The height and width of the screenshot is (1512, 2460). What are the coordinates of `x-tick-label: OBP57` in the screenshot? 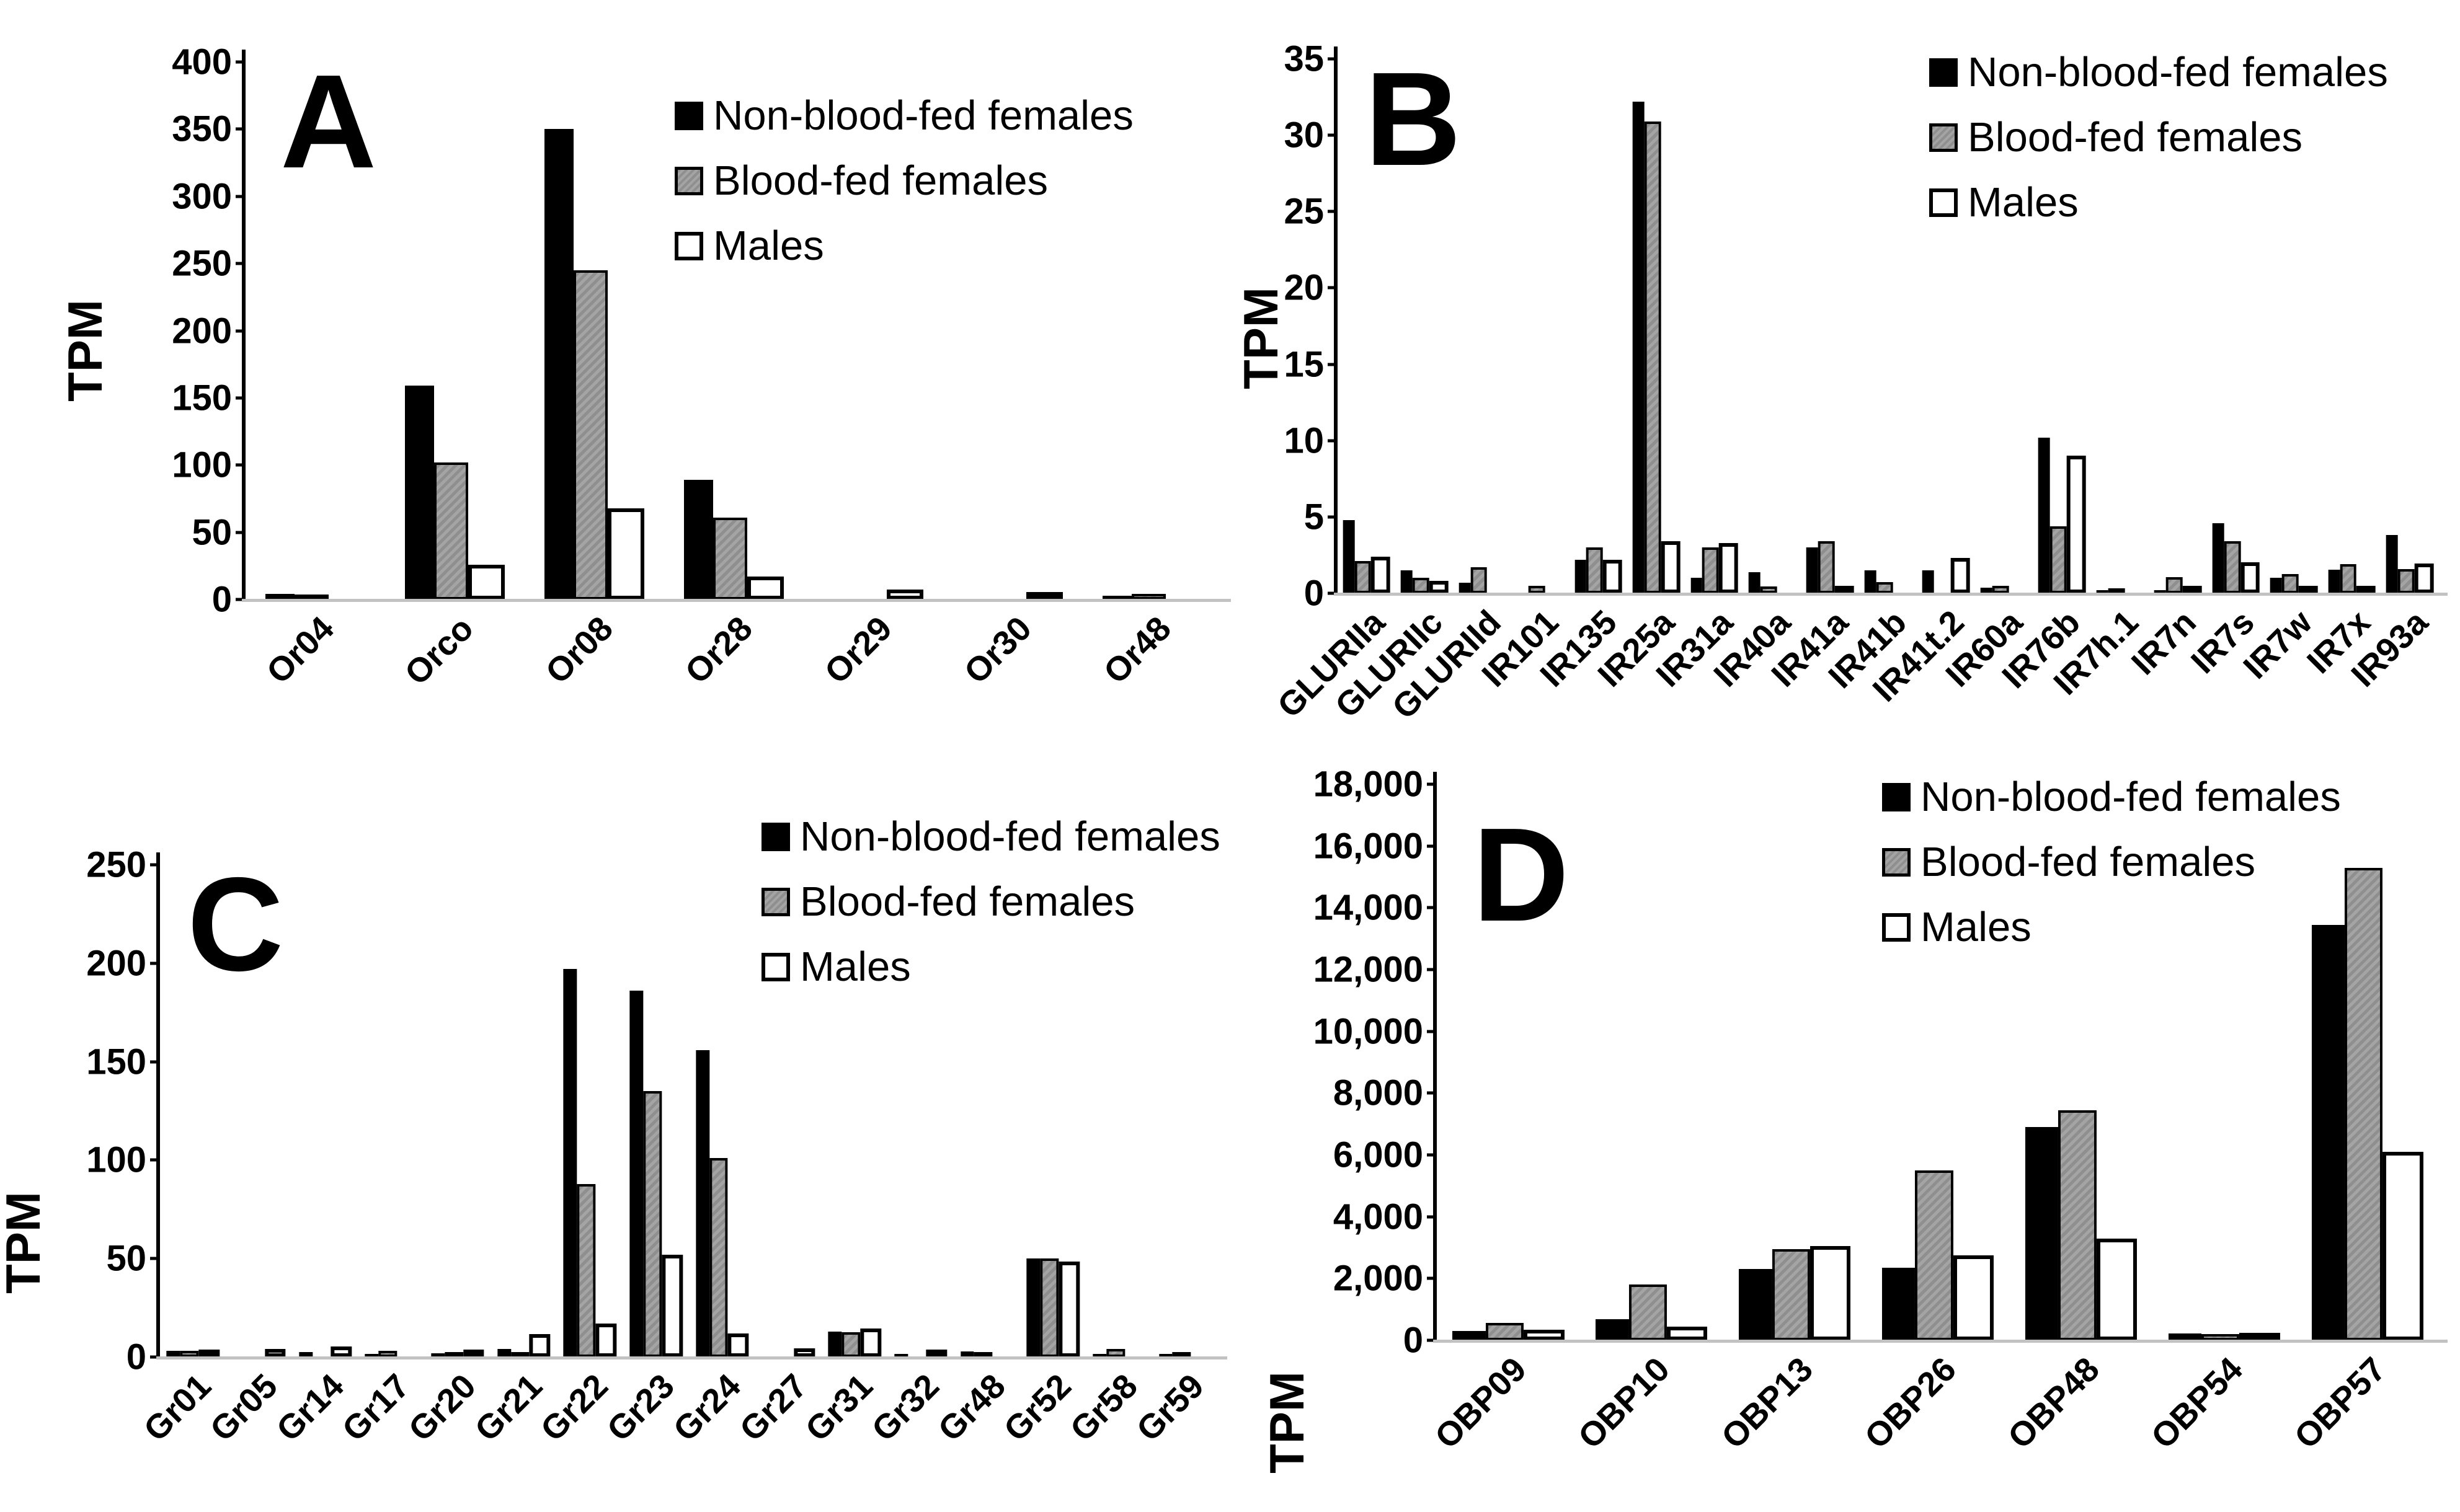 It's located at (2339, 1403).